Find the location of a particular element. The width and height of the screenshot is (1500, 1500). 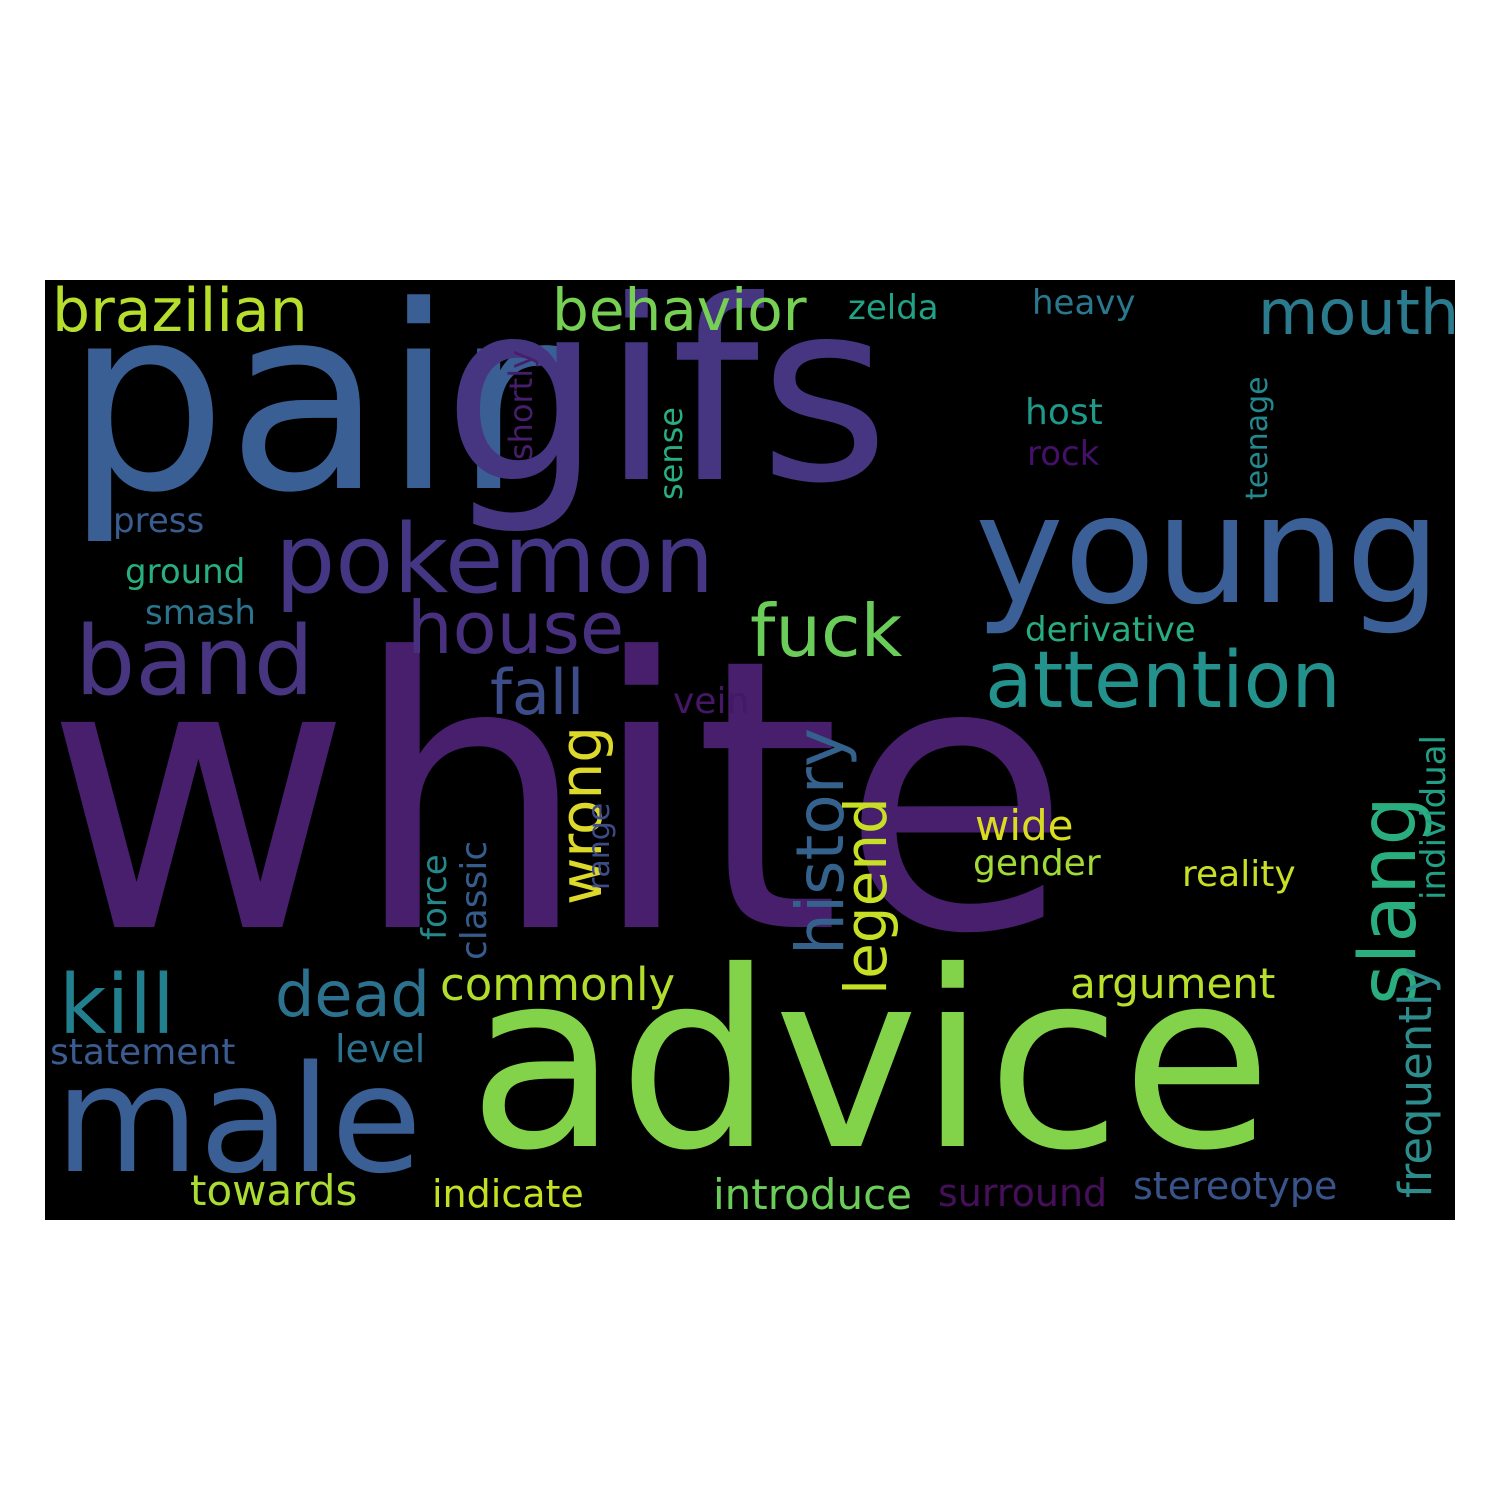

word-towards: towards is located at coordinates (274, 1190).